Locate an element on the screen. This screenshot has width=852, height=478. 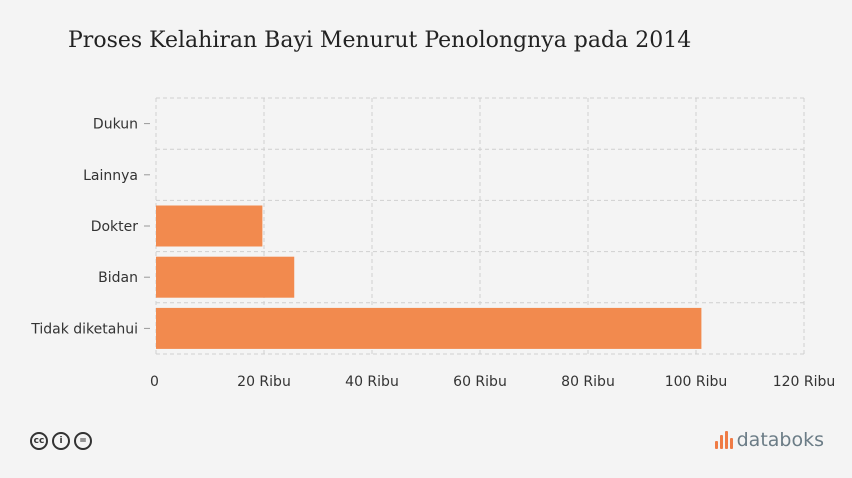
bar-bidan is located at coordinates (225, 277).